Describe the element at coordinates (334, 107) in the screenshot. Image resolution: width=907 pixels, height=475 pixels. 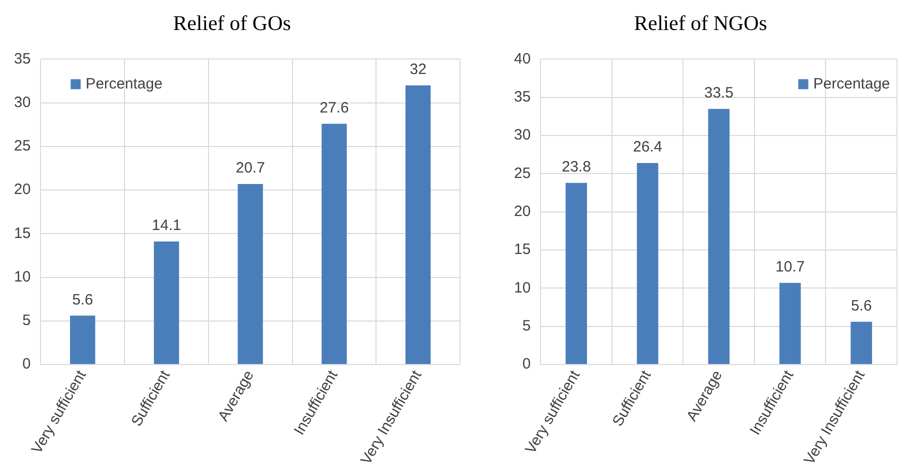
I see `data-label: 27.6` at that location.